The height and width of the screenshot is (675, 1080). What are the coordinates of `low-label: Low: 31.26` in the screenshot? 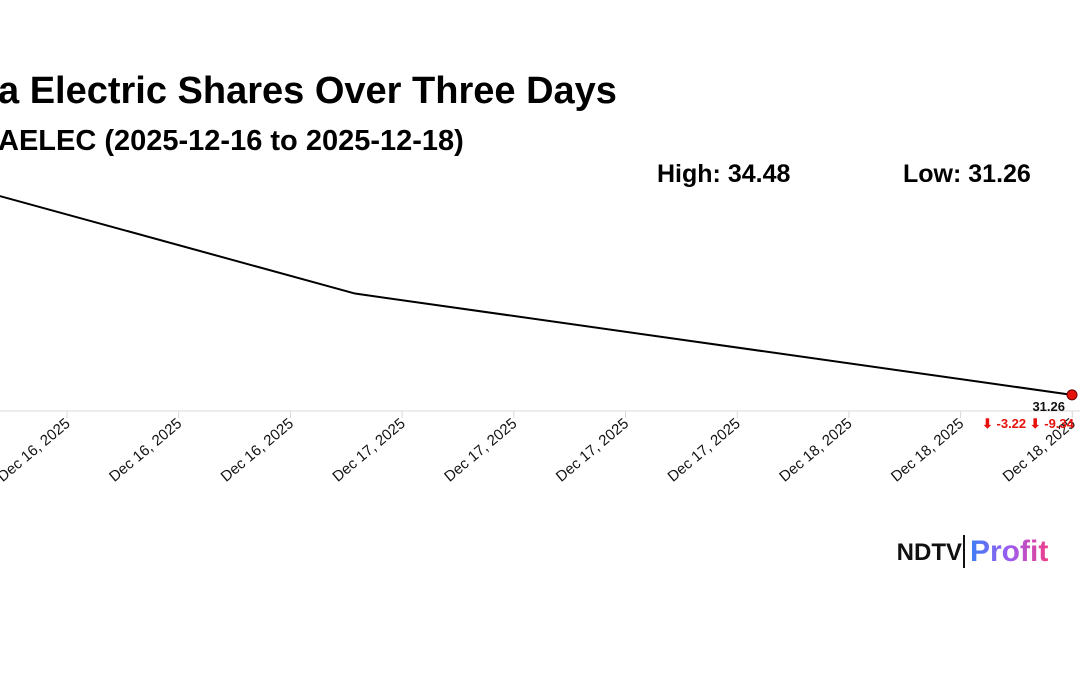 It's located at (967, 174).